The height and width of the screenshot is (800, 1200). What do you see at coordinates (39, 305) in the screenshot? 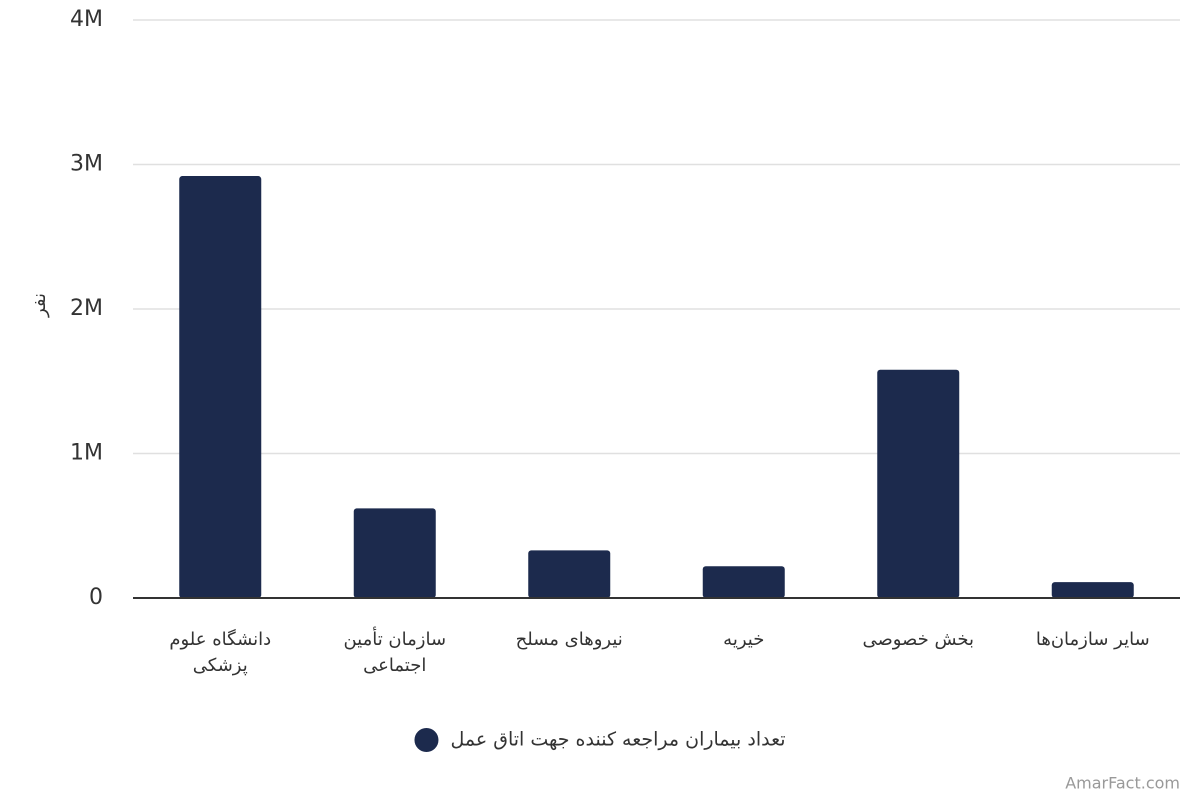
I see `y-axis-label: نفر` at bounding box center [39, 305].